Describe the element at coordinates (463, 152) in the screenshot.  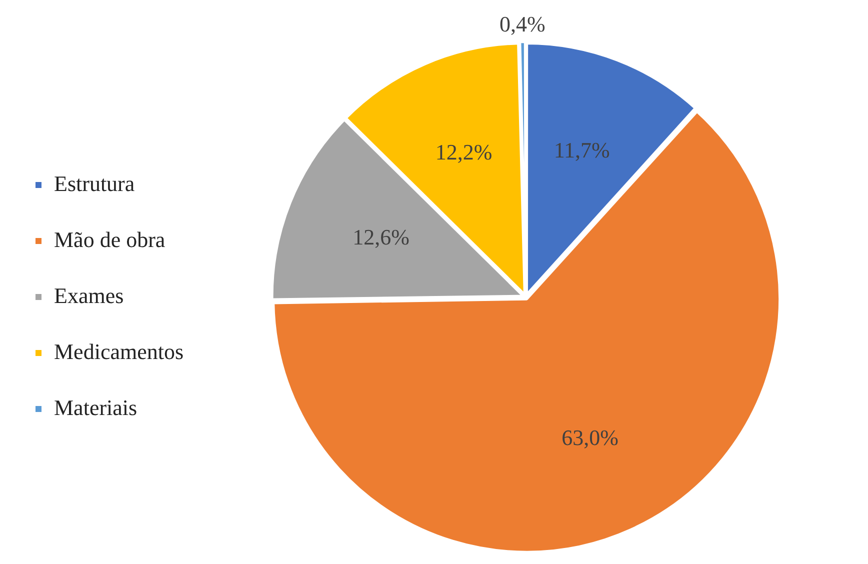
I see `data-label: 12,2%` at that location.